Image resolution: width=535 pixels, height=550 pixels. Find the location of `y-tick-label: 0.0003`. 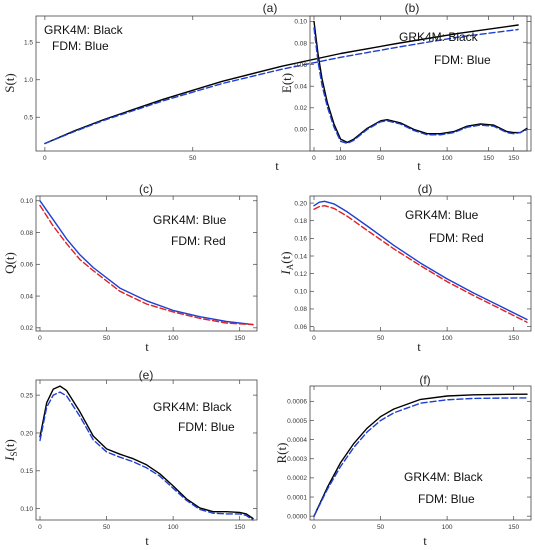

y-tick-label: 0.0003 is located at coordinates (297, 459).